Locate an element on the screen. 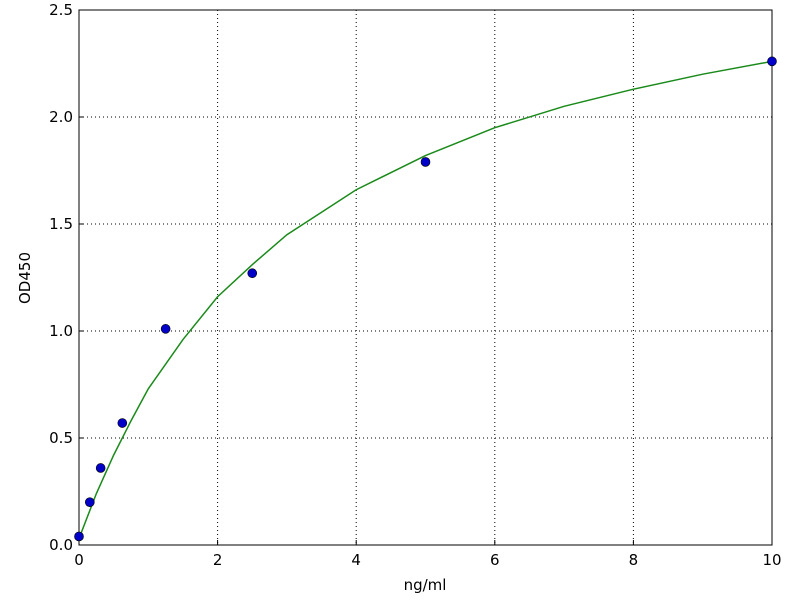 The image size is (800, 604). x-tick-label: 6 is located at coordinates (495, 560).